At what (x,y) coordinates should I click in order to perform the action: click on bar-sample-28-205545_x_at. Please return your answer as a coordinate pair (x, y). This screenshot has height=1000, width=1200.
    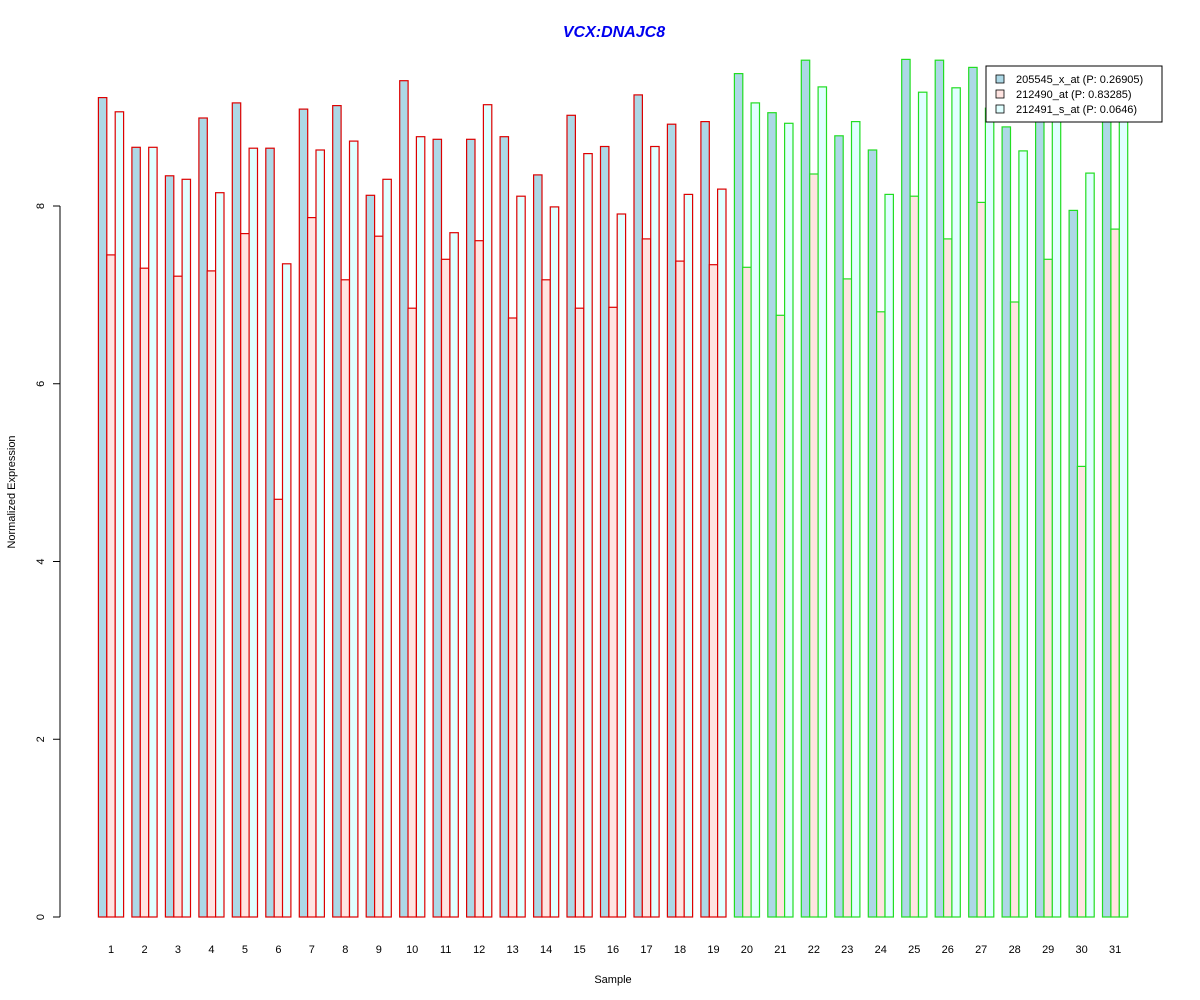
    Looking at the image, I should click on (1006, 522).